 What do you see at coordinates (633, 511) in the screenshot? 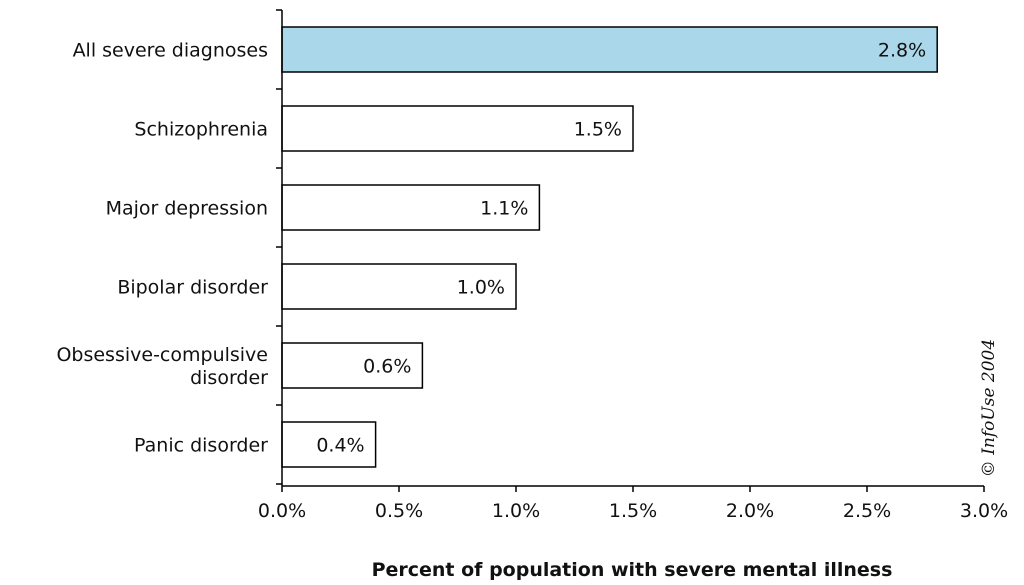
I see `x-tick-label: 1.5%` at bounding box center [633, 511].